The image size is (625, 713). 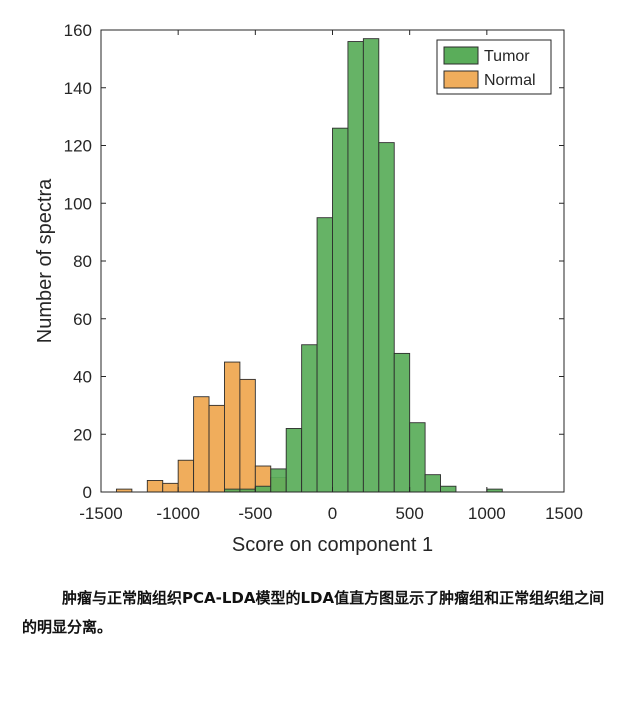 I want to click on legend: Tumor Normal, so click(x=494, y=67).